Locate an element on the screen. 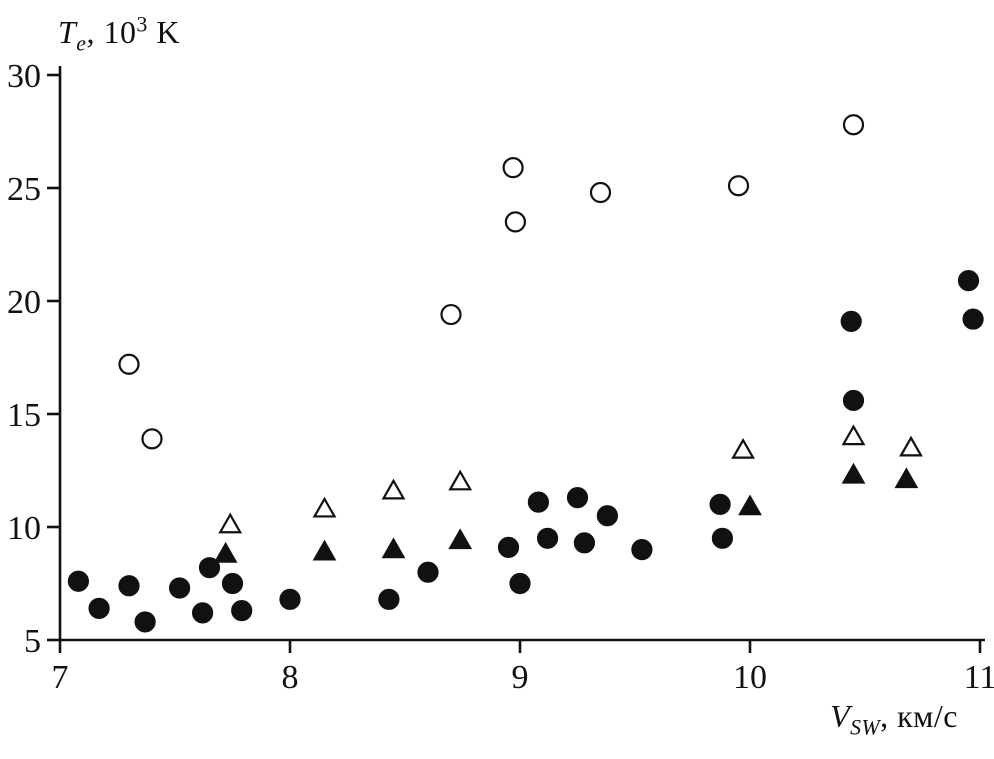 The width and height of the screenshot is (994, 759). x-tick-label: 11 is located at coordinates (979, 677).